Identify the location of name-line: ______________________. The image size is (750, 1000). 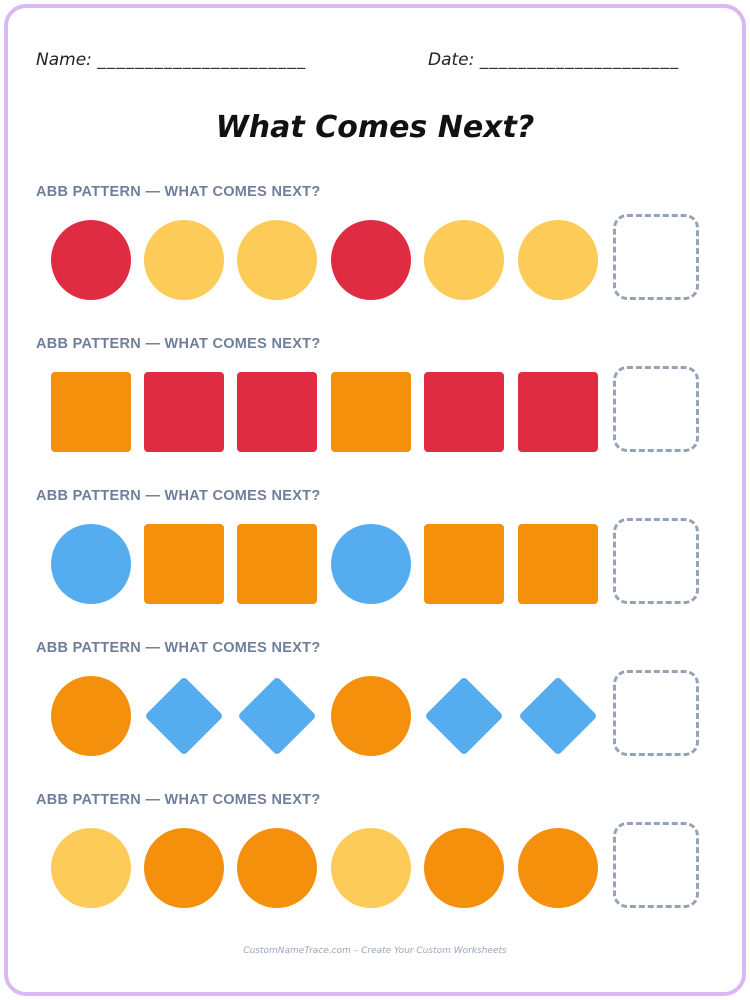
(202, 60).